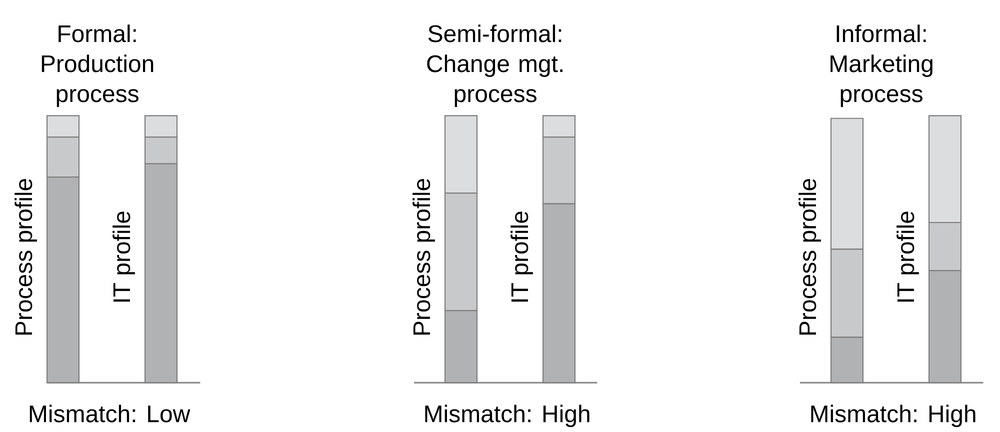 This screenshot has height=432, width=1000. Describe the element at coordinates (110, 413) in the screenshot. I see `x-axis-title: Mismatch: Low` at that location.